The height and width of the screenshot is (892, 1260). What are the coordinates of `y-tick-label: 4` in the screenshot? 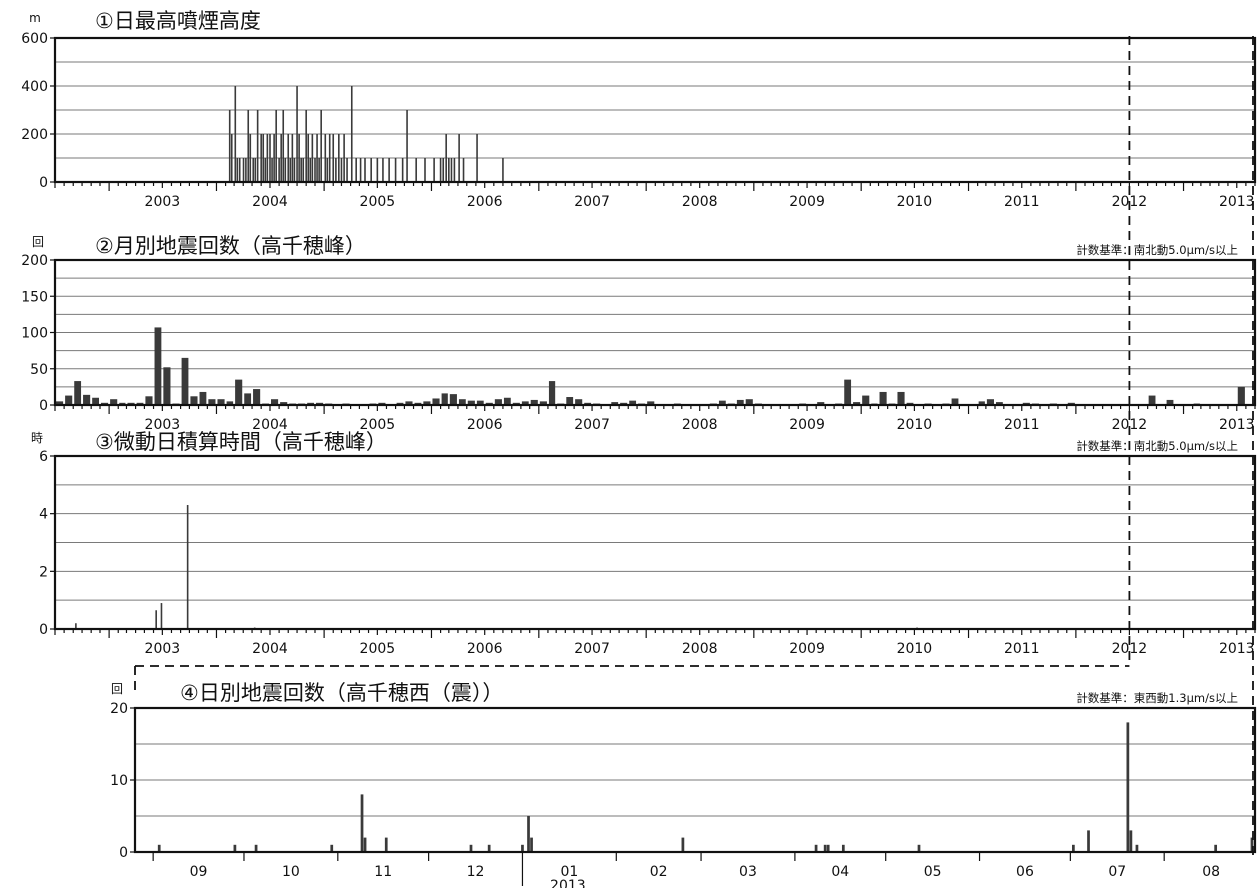 It's located at (43, 515).